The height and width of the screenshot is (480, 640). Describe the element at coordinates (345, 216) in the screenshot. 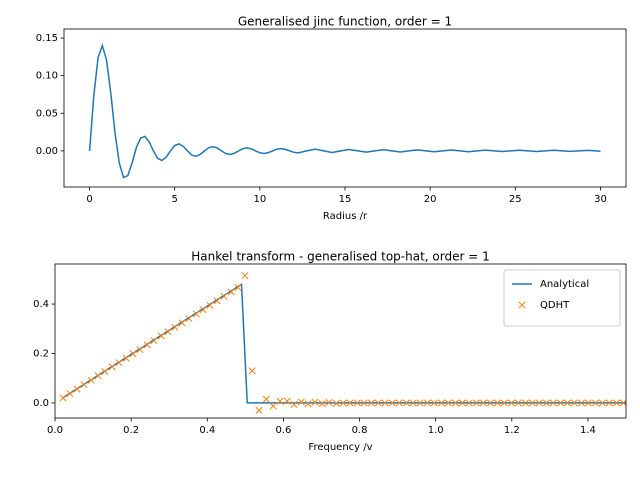

I see `x-axis-label: Radius /r` at that location.